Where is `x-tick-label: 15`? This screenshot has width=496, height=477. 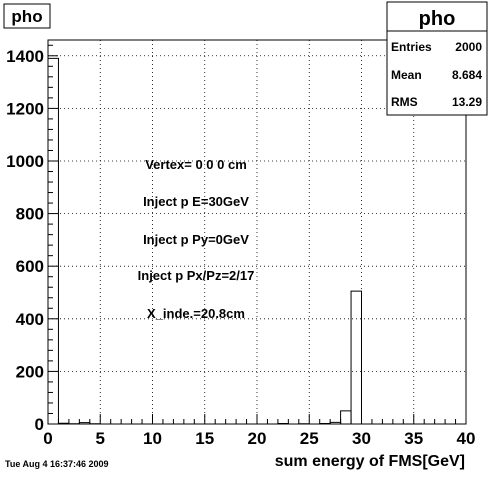 x-tick-label: 15 is located at coordinates (204, 438).